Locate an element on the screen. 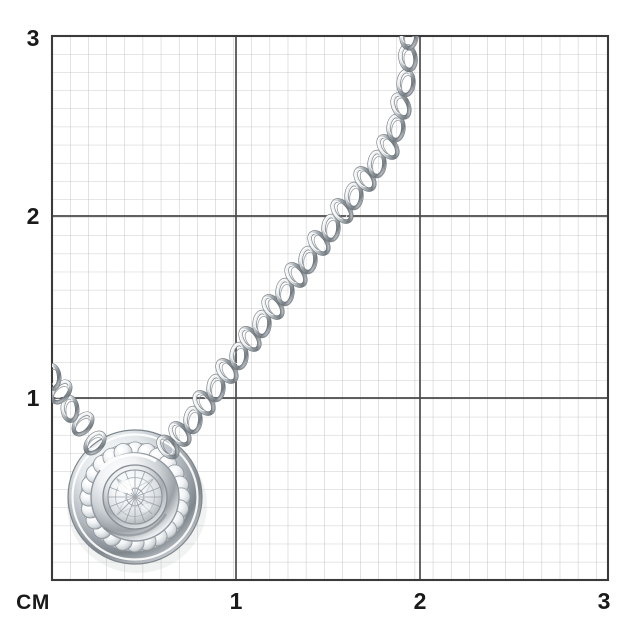  pendant-bowl-highlight is located at coordinates (127, 462).